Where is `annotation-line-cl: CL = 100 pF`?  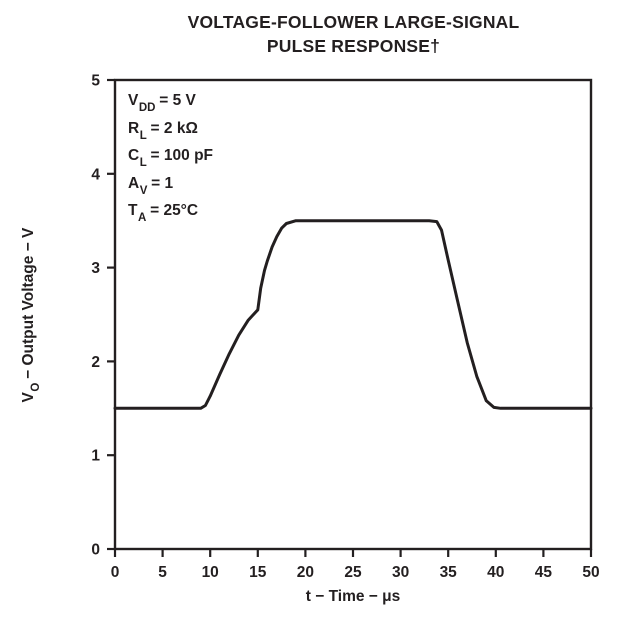 annotation-line-cl: CL = 100 pF is located at coordinates (170, 159).